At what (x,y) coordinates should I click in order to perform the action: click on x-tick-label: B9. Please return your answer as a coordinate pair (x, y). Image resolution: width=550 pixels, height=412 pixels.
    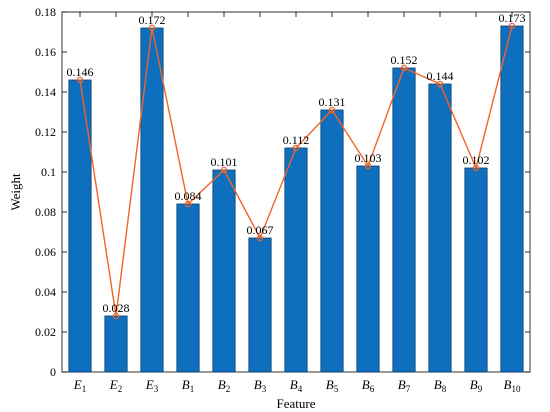
    Looking at the image, I should click on (476, 385).